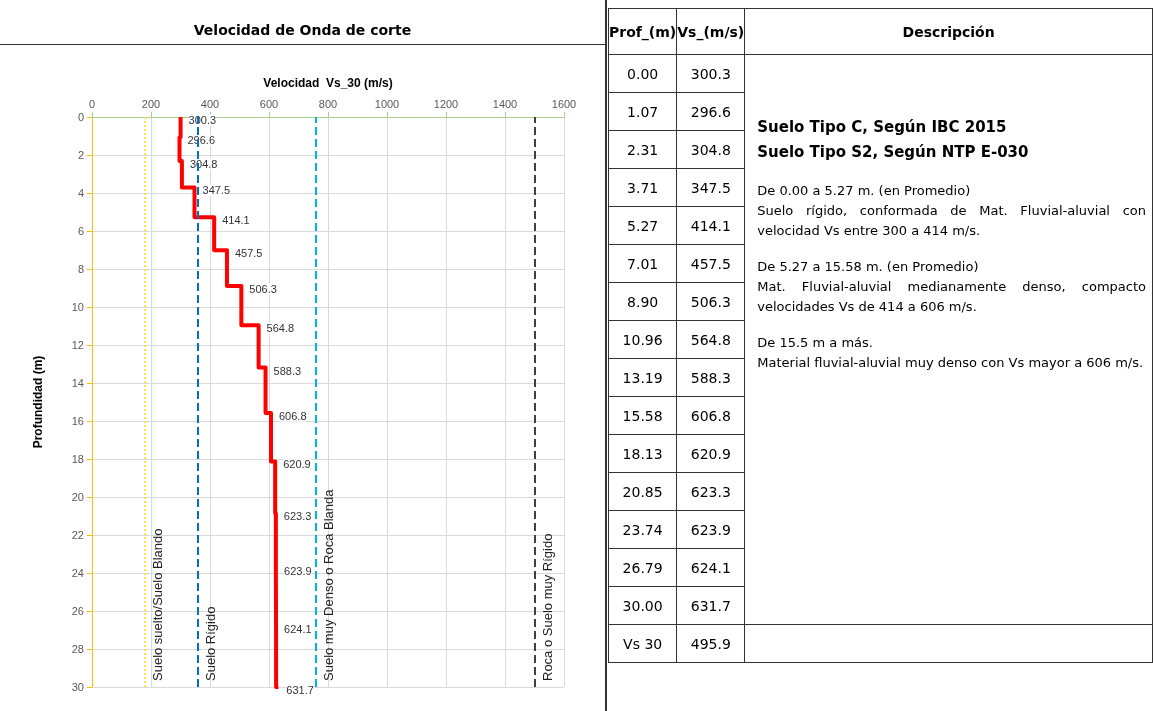 This screenshot has width=1153, height=711. Describe the element at coordinates (80, 117) in the screenshot. I see `y-tick-label: 0` at that location.